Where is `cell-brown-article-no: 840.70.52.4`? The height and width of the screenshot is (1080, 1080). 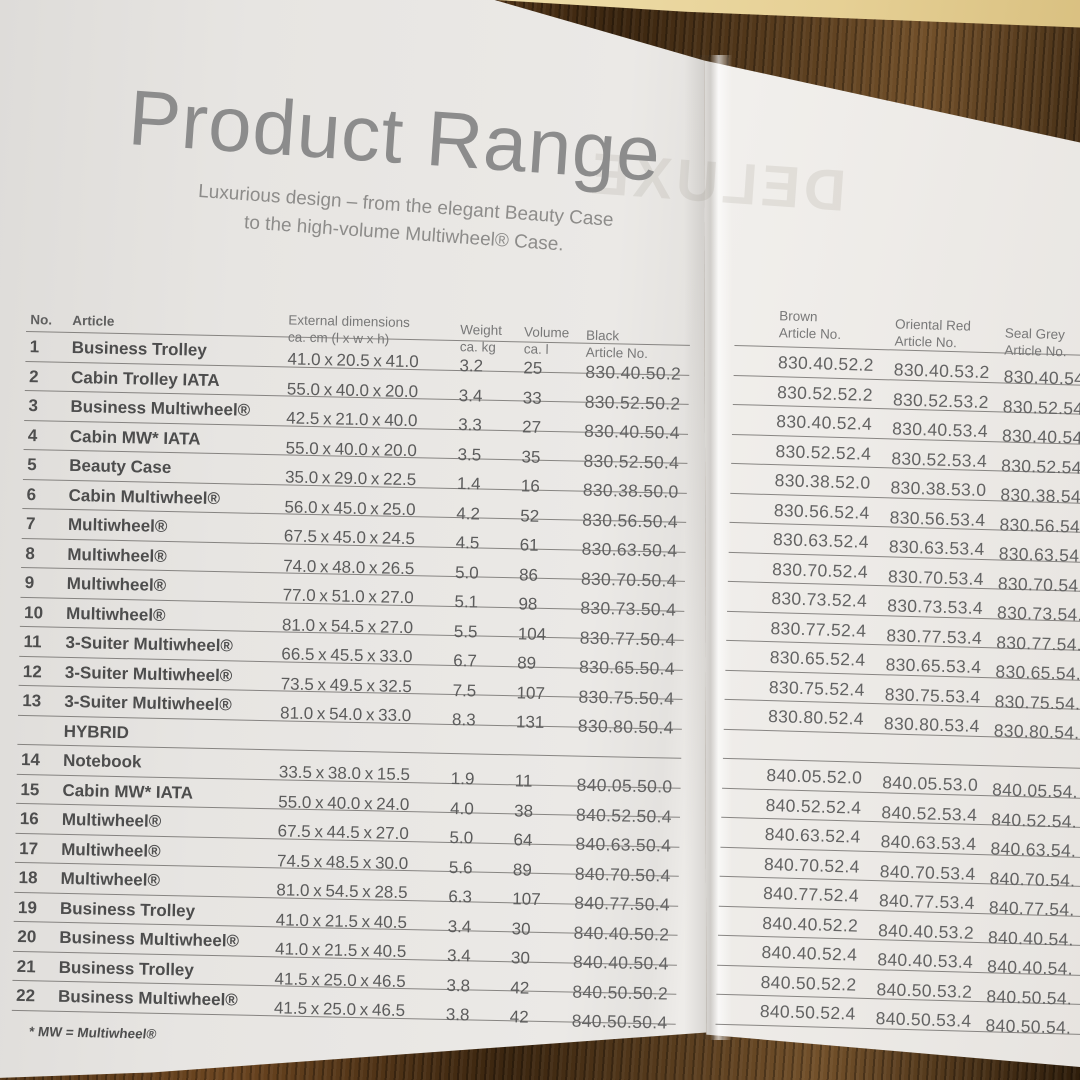
cell-brown-article-no: 840.70.52.4 is located at coordinates (811, 865).